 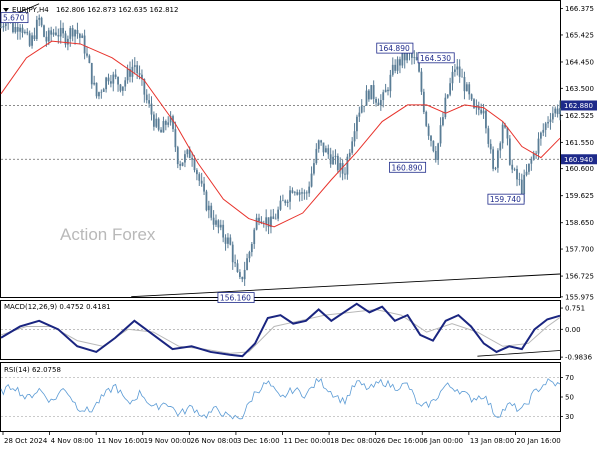 What do you see at coordinates (579, 159) in the screenshot?
I see `level-price-tag: 160.940` at bounding box center [579, 159].